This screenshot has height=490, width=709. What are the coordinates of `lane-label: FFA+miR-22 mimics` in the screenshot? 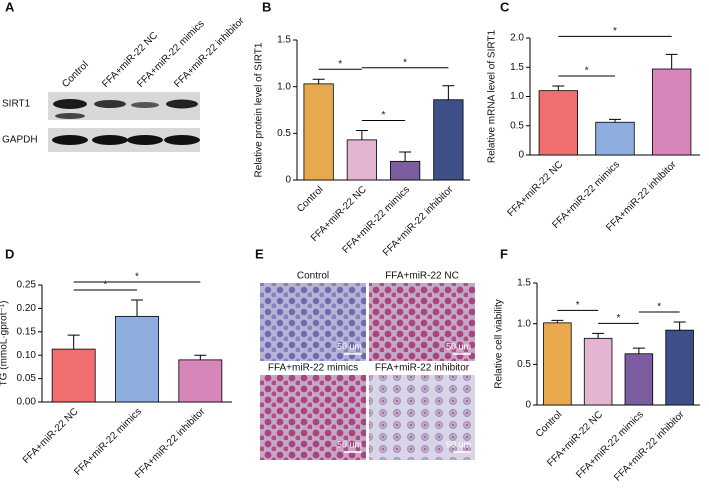 It's located at (171, 54).